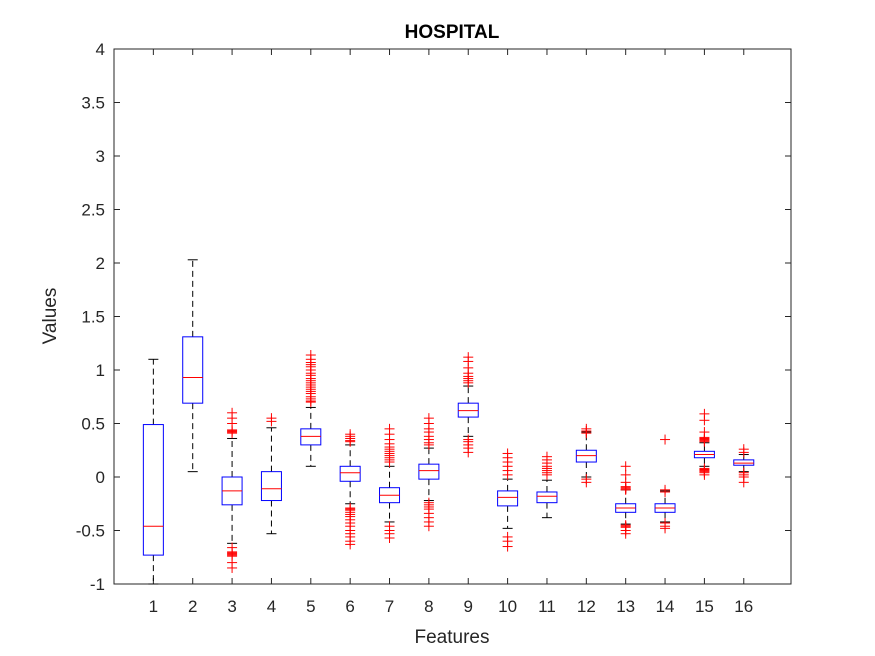  I want to click on y-axis-label: Values, so click(50, 316).